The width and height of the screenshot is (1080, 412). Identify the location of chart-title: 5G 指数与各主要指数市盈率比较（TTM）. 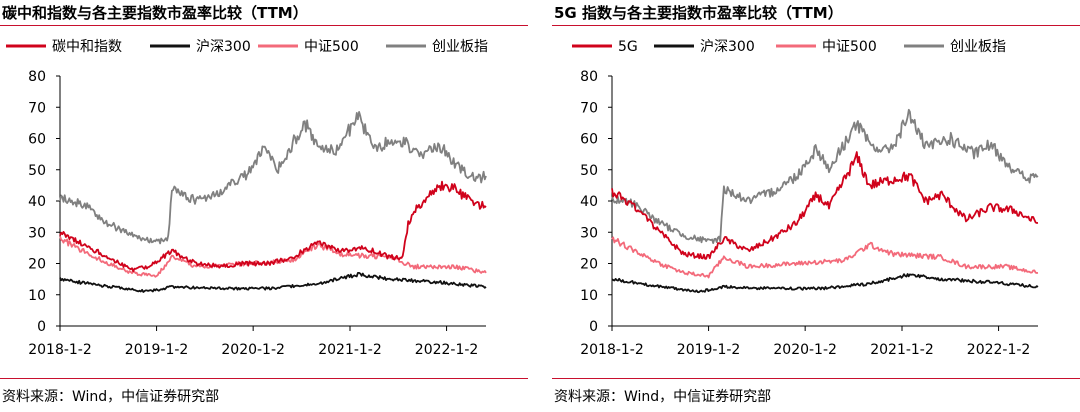
(698, 13).